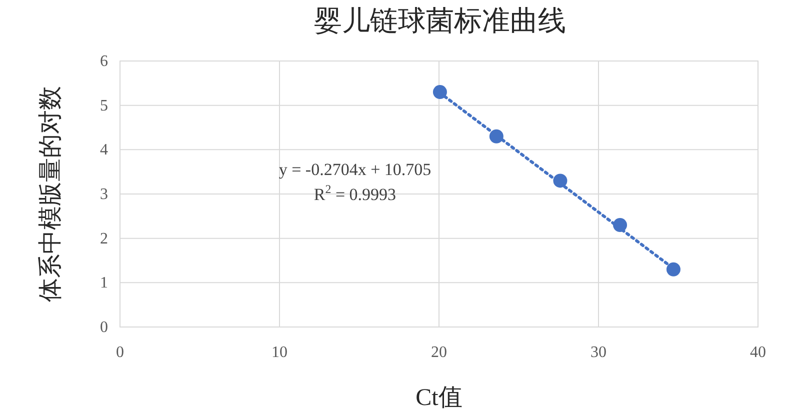  I want to click on x-tick-label: 0, so click(120, 352).